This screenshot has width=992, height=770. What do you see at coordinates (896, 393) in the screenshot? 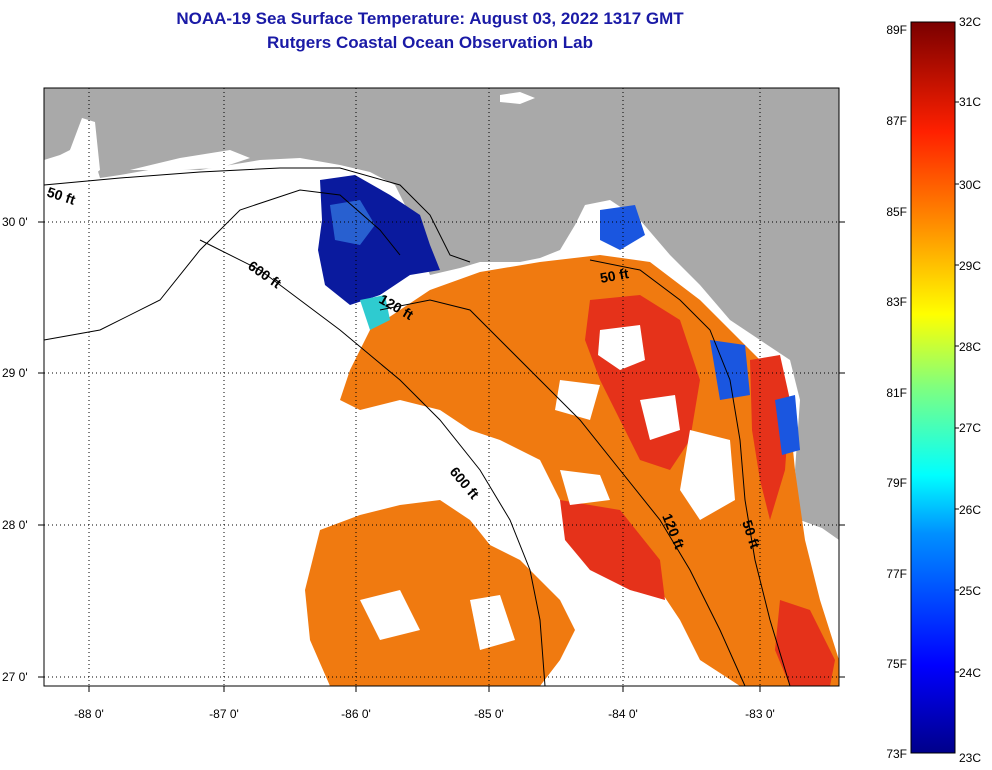
I see `cbar-f-81: 81F` at bounding box center [896, 393].